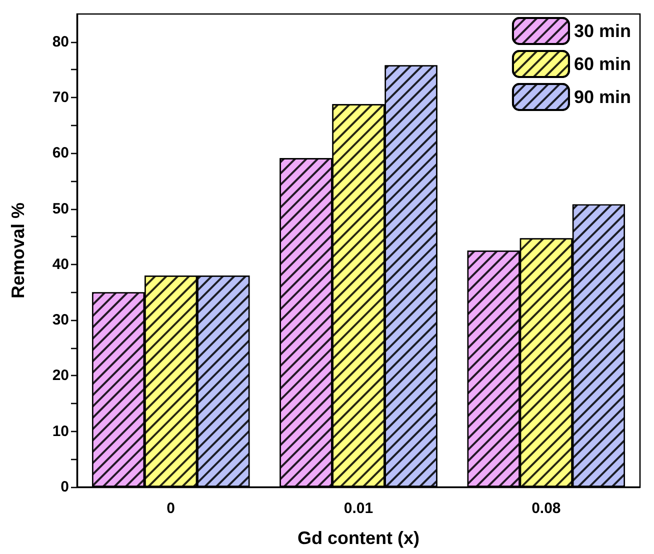 The image size is (654, 554). I want to click on y-tick-label: 50, so click(60, 209).